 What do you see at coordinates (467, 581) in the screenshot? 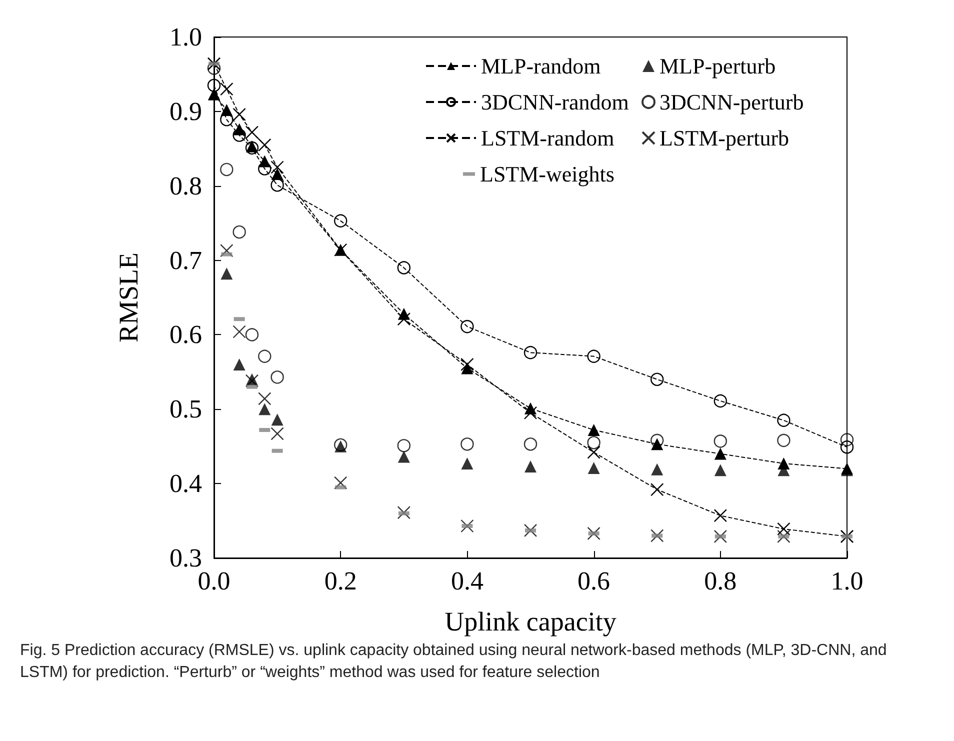
I see `x-tick-label: 0.4` at bounding box center [467, 581].